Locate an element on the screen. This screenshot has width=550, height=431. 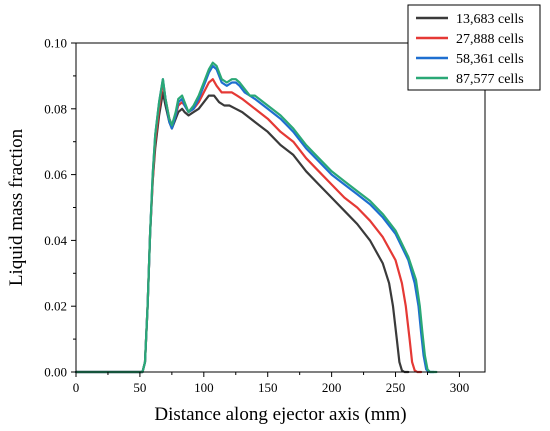
y-tick-label: 0.08 is located at coordinates (55, 108).